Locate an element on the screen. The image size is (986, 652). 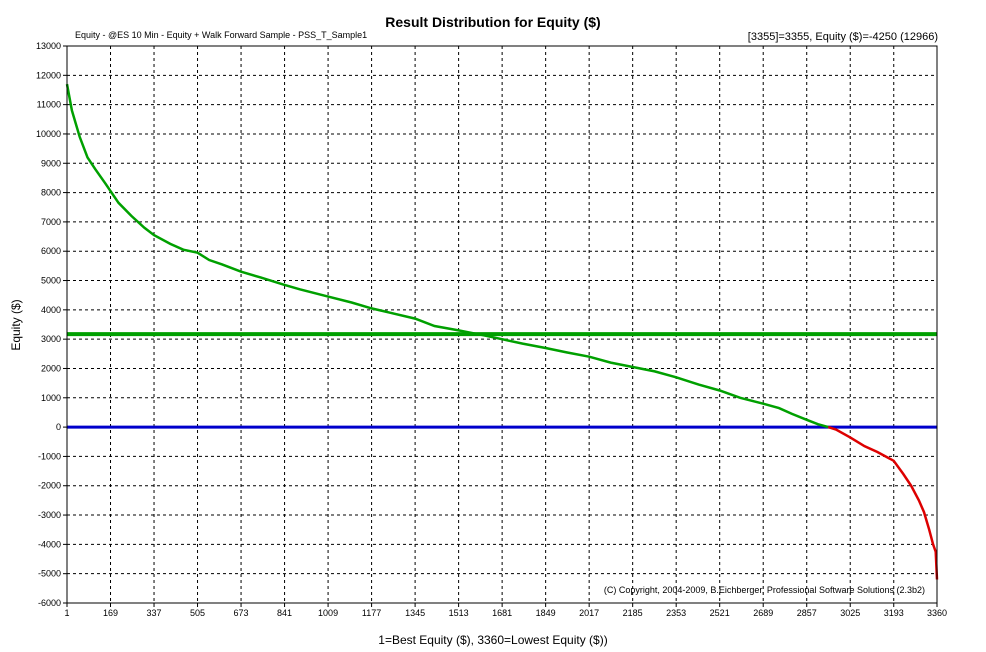
y-tick-label: 2000 is located at coordinates (51, 368).